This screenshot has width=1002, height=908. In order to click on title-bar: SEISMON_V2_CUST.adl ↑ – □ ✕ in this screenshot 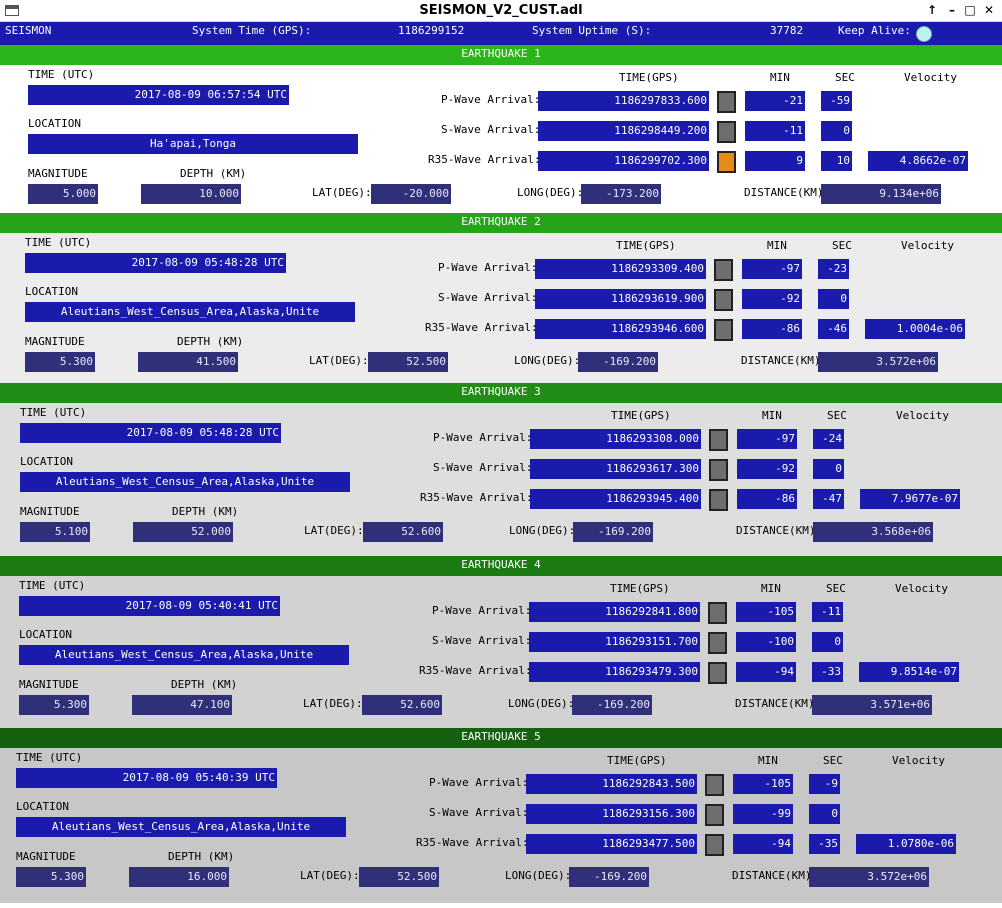, I will do `click(501, 11)`.